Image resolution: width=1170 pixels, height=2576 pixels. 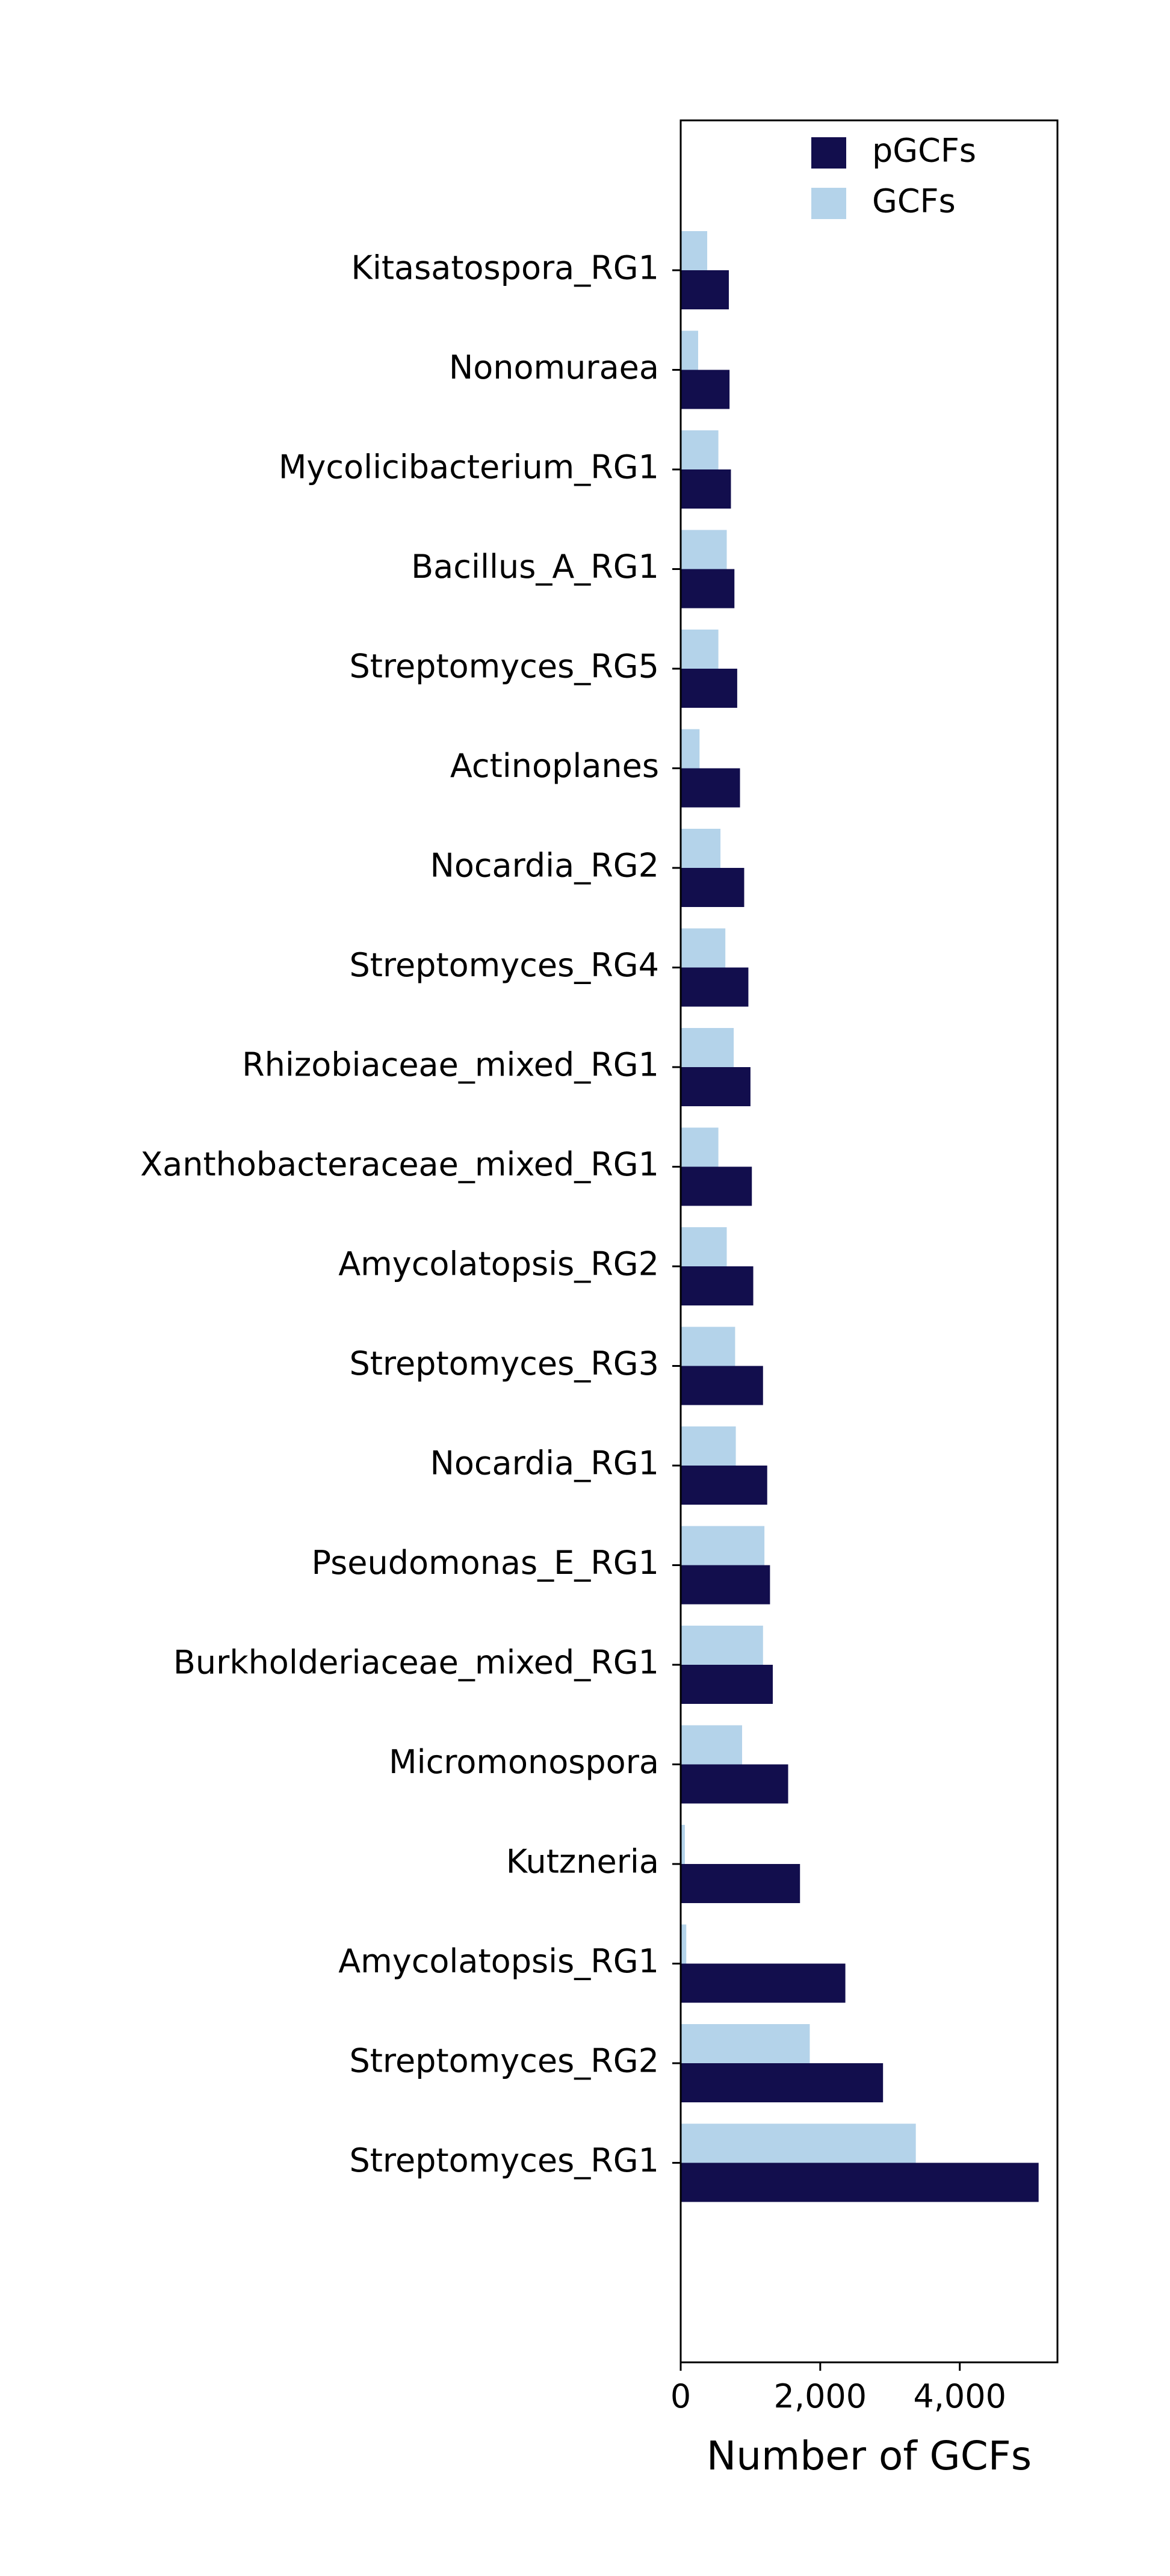 I want to click on x-axis-title: Number of GCFs, so click(x=870, y=2456).